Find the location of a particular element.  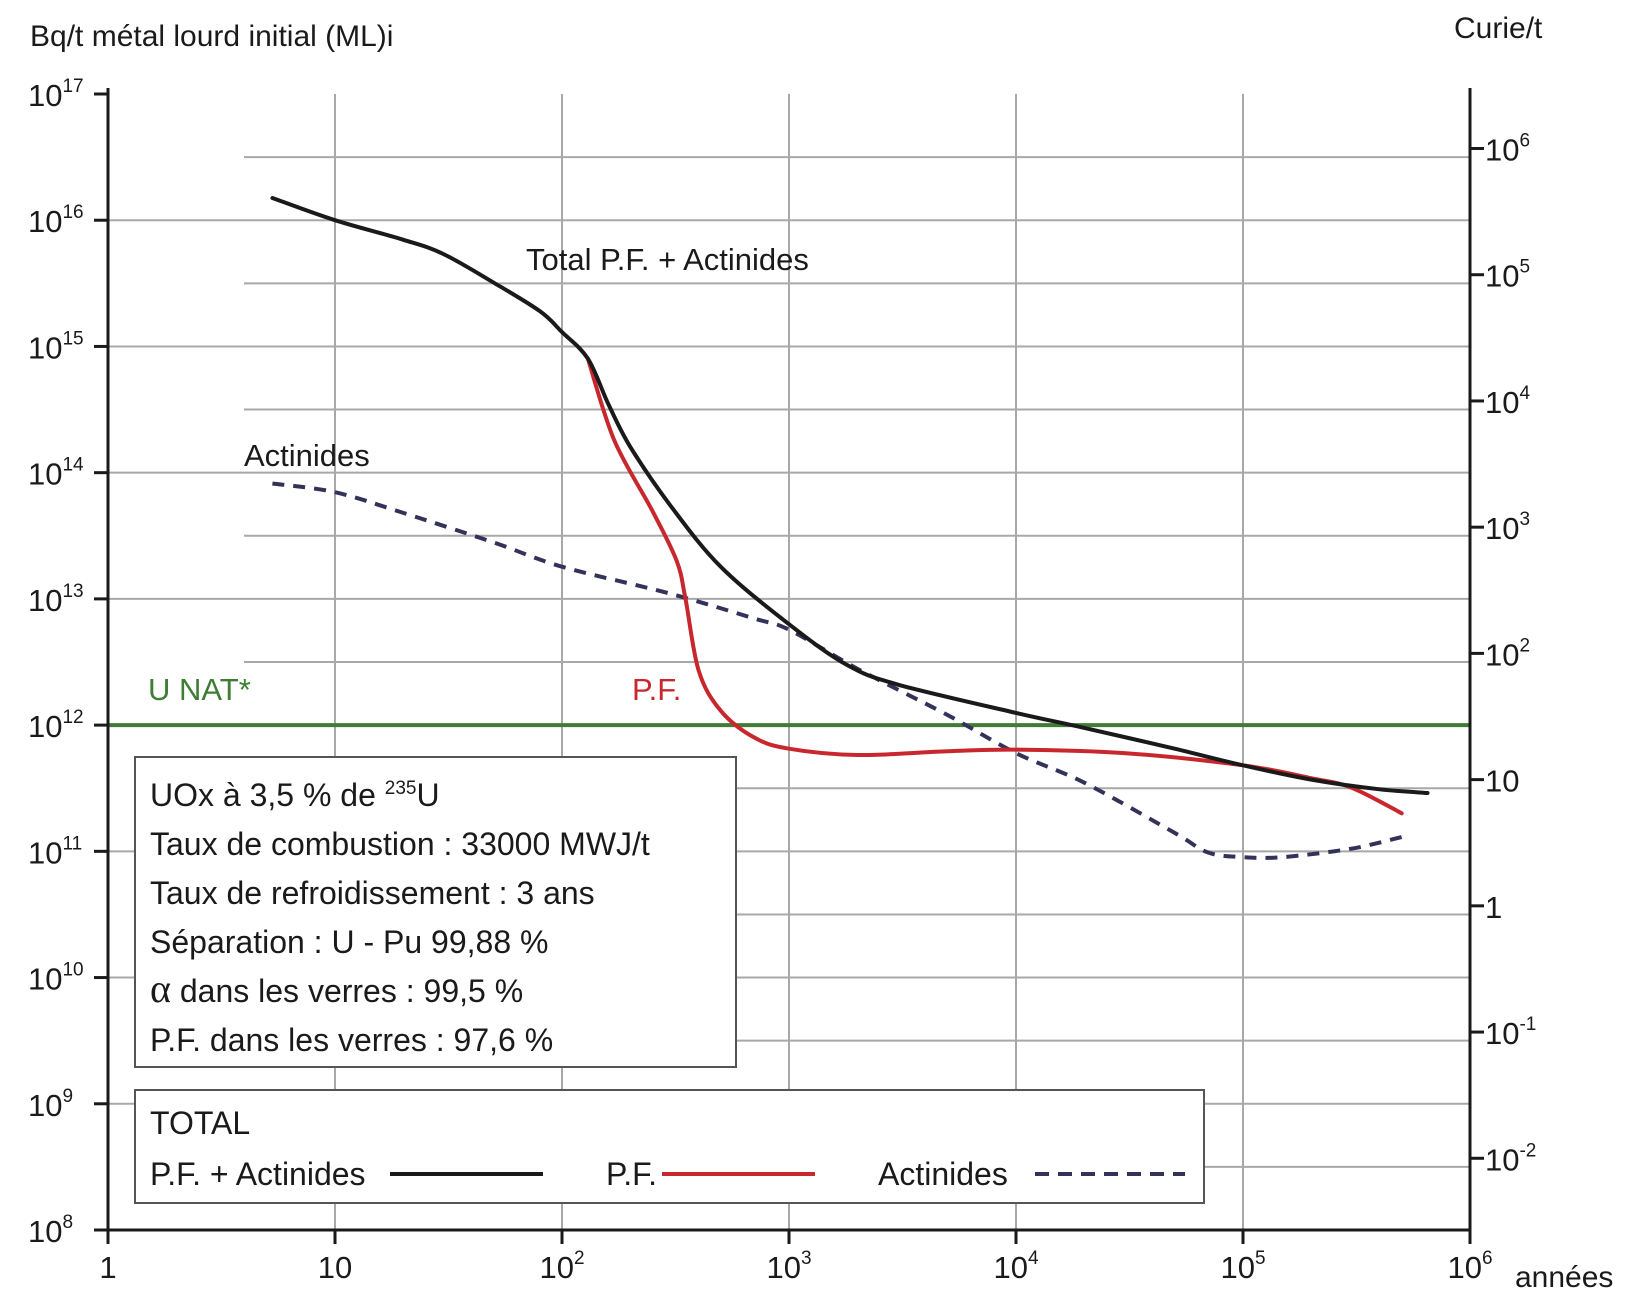

y-left-tick-label: 10¹⁵ is located at coordinates (56, 346).